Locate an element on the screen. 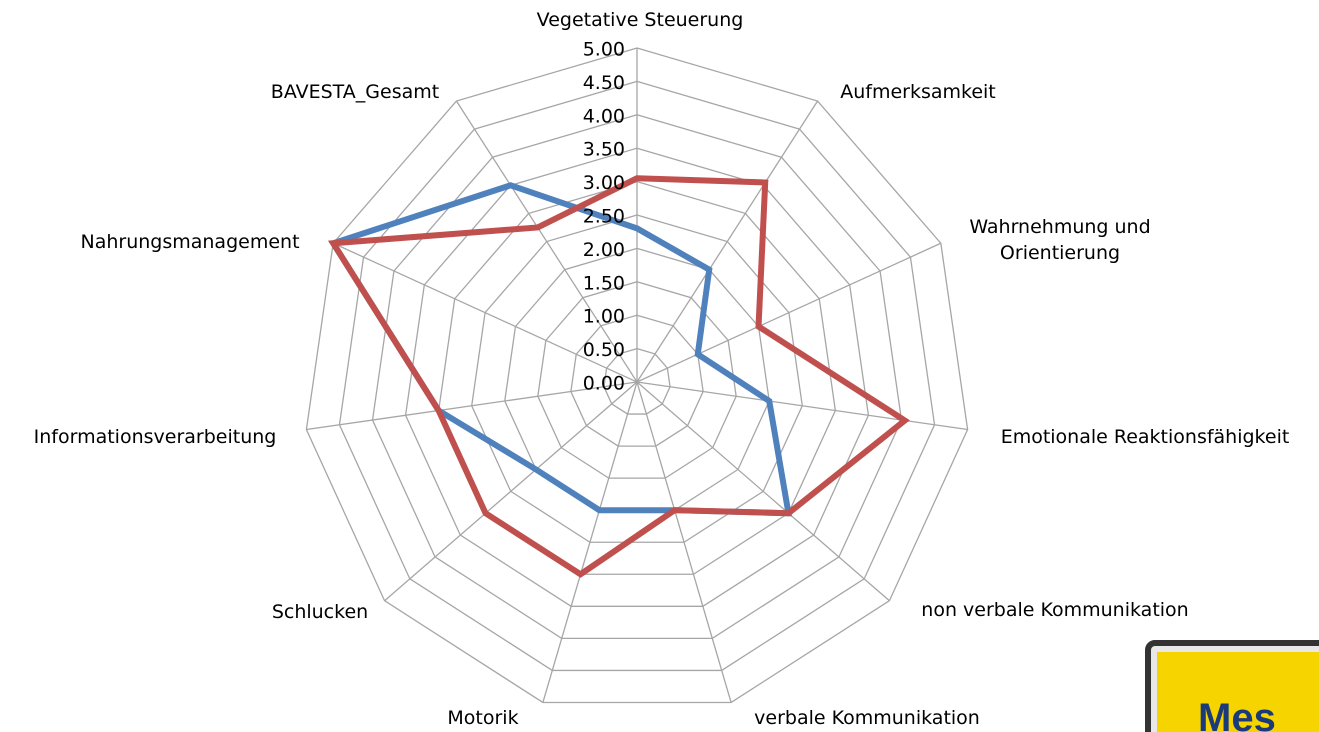 The height and width of the screenshot is (732, 1319). y-tick-label: 1.50 is located at coordinates (604, 283).